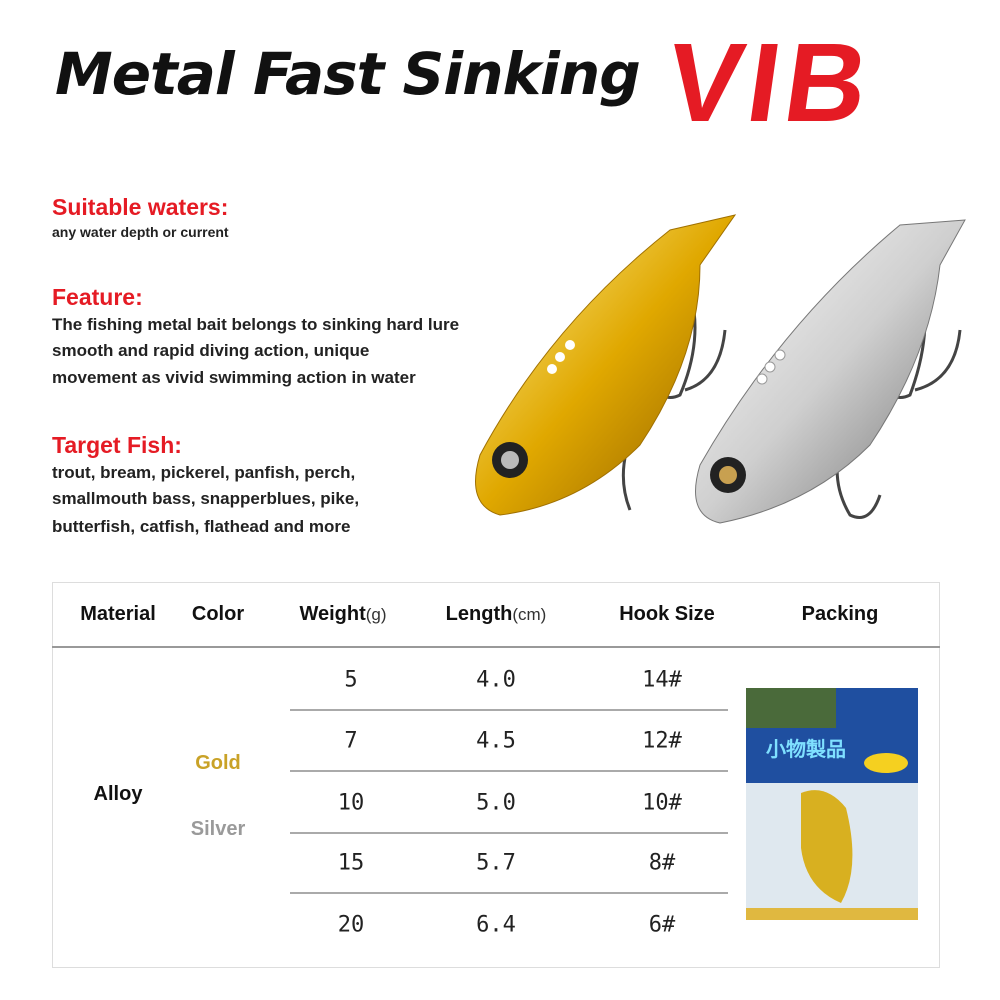 The image size is (1000, 1000). What do you see at coordinates (840, 614) in the screenshot?
I see `header-packing: Packing` at bounding box center [840, 614].